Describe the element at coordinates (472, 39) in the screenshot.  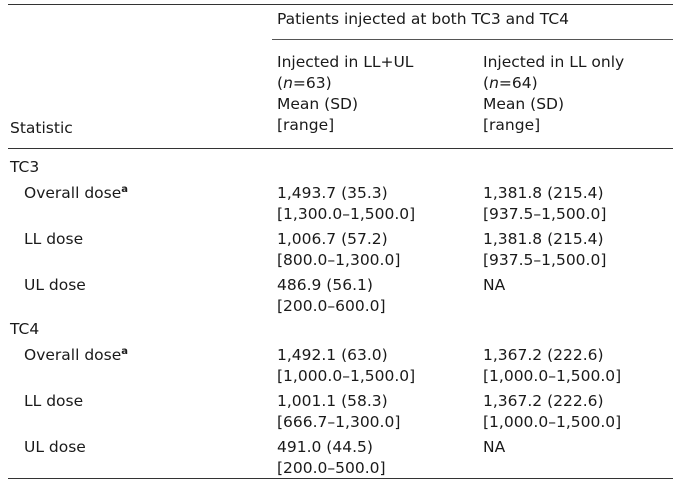
I see `group-header-underline` at that location.